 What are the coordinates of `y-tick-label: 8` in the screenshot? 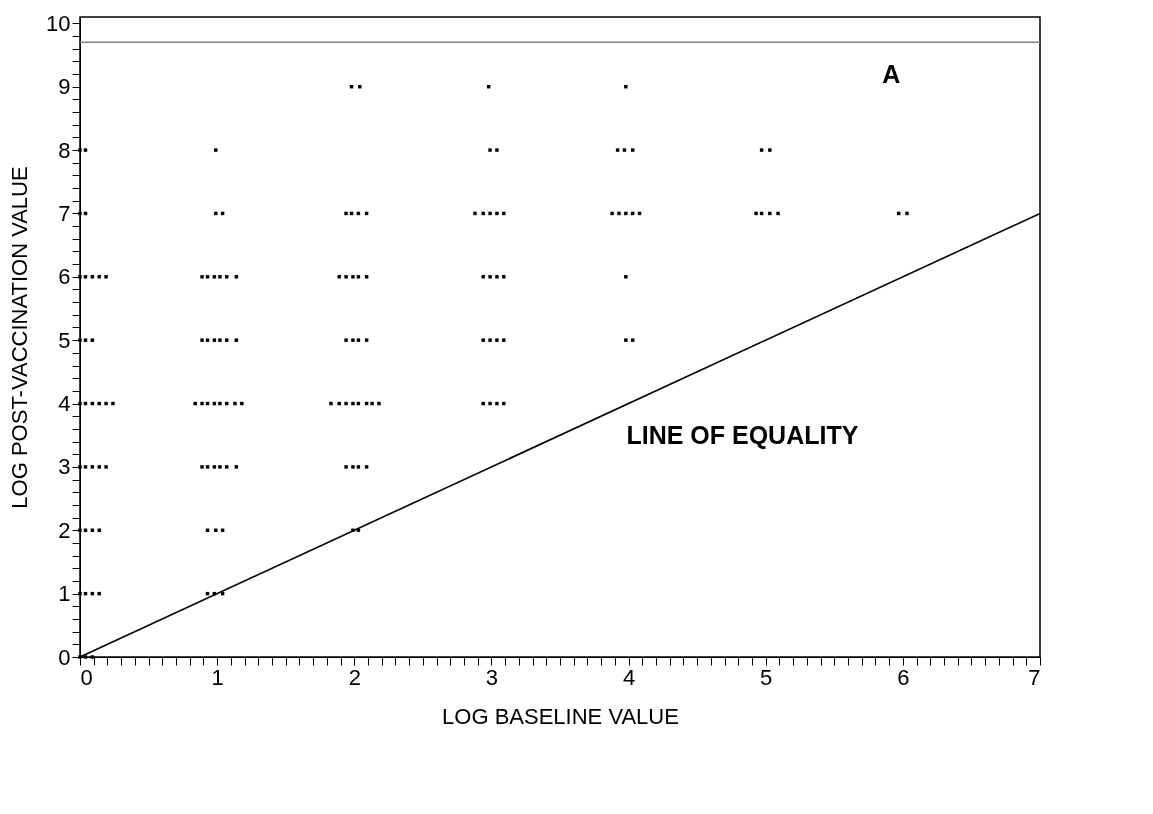 It's located at (64, 150).